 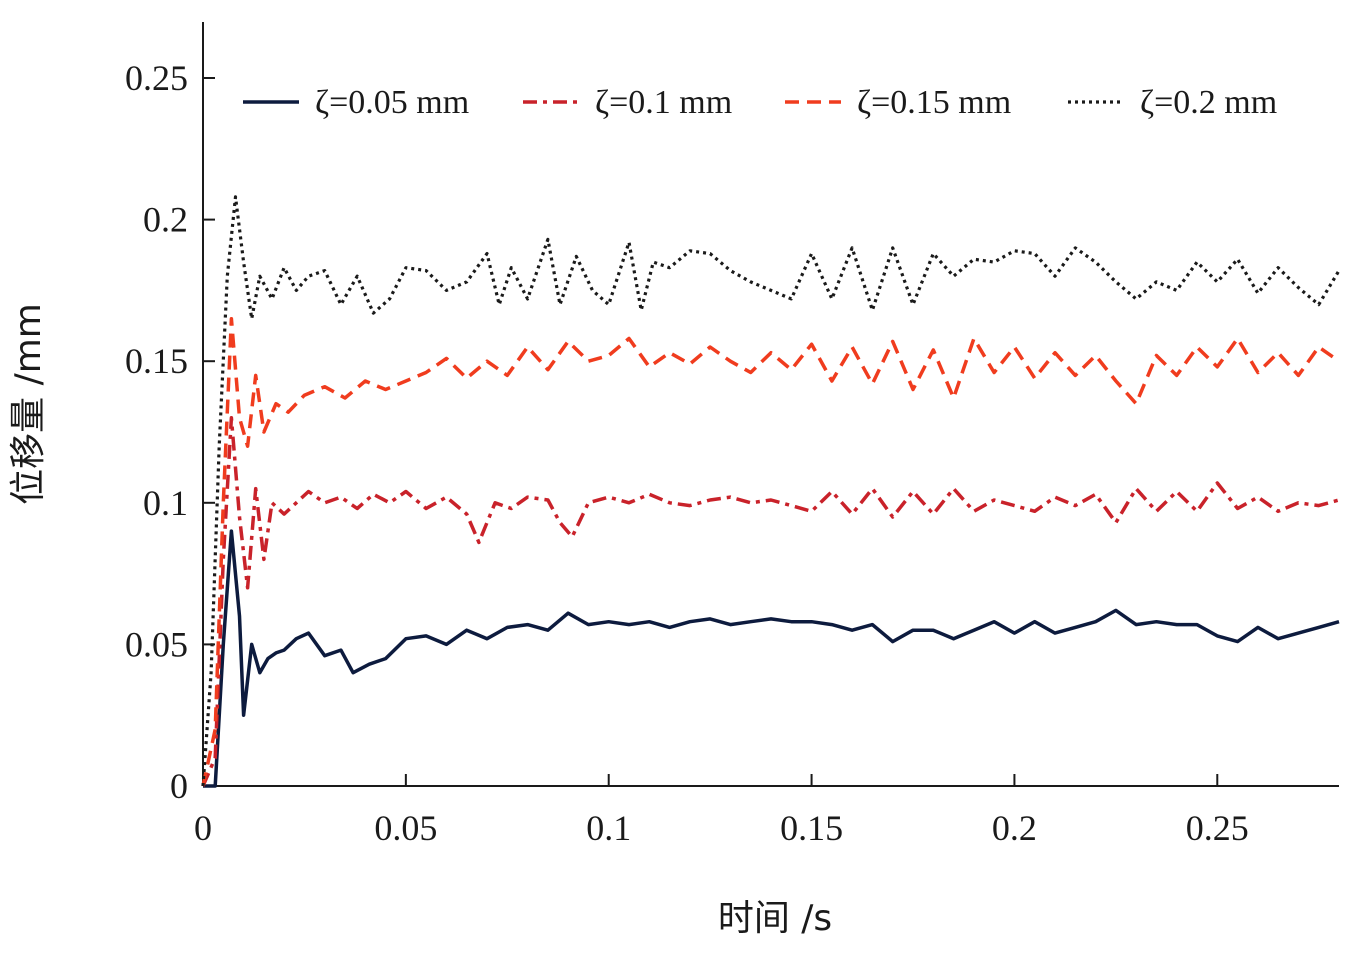 I want to click on x-tick-label: 0, so click(x=203, y=828).